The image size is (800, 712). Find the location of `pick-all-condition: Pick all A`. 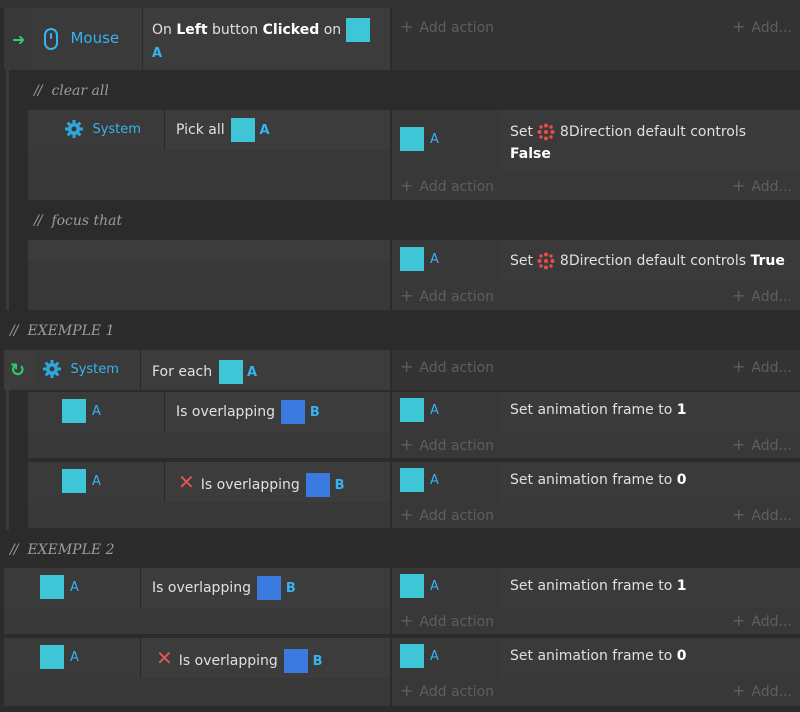

pick-all-condition: Pick all A is located at coordinates (223, 130).